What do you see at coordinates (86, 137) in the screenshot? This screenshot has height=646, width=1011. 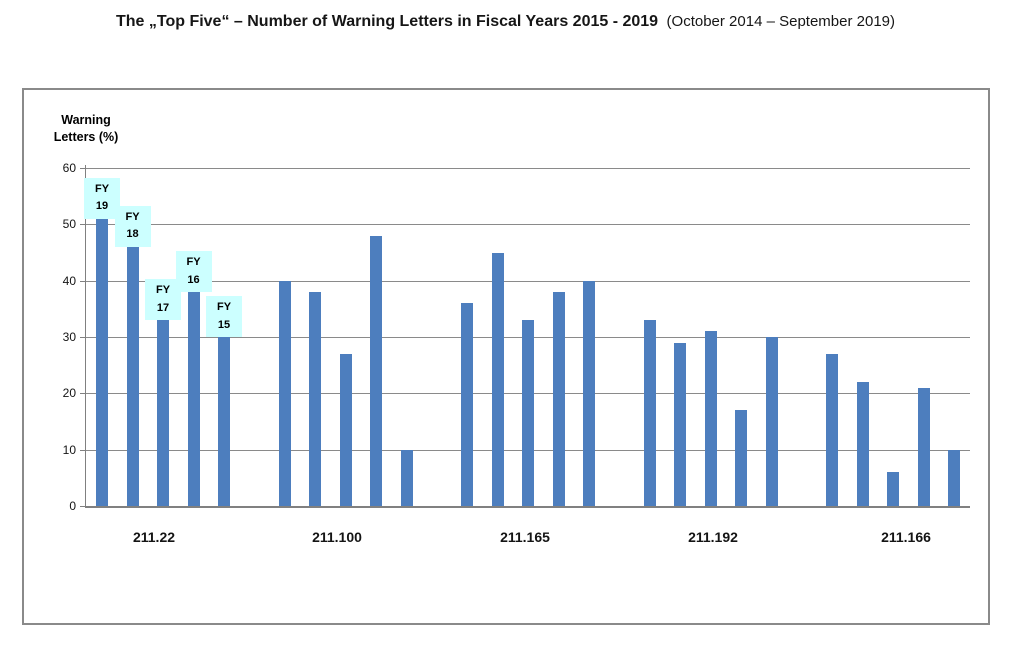 I see `y-axis-title-line2: Letters (%)` at bounding box center [86, 137].